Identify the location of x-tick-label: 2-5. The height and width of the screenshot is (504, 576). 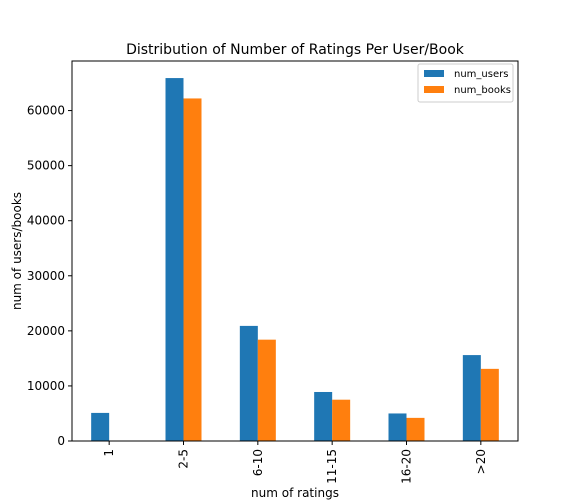
(184, 459).